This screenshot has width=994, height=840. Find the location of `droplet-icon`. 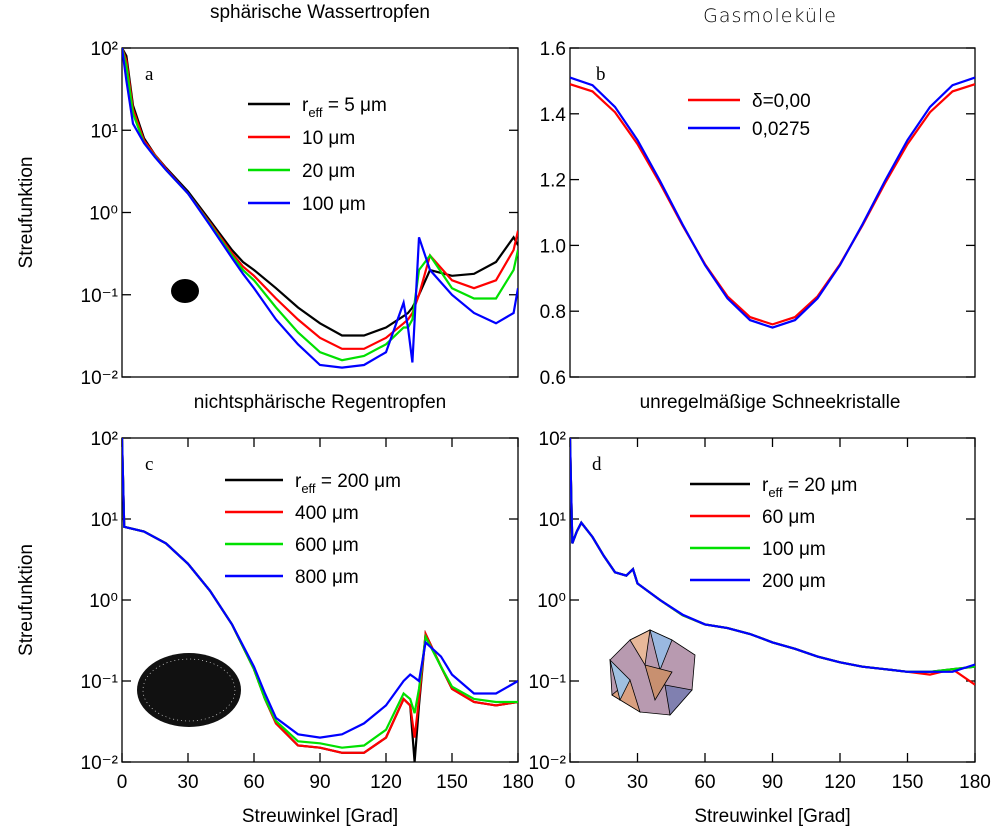

droplet-icon is located at coordinates (185, 291).